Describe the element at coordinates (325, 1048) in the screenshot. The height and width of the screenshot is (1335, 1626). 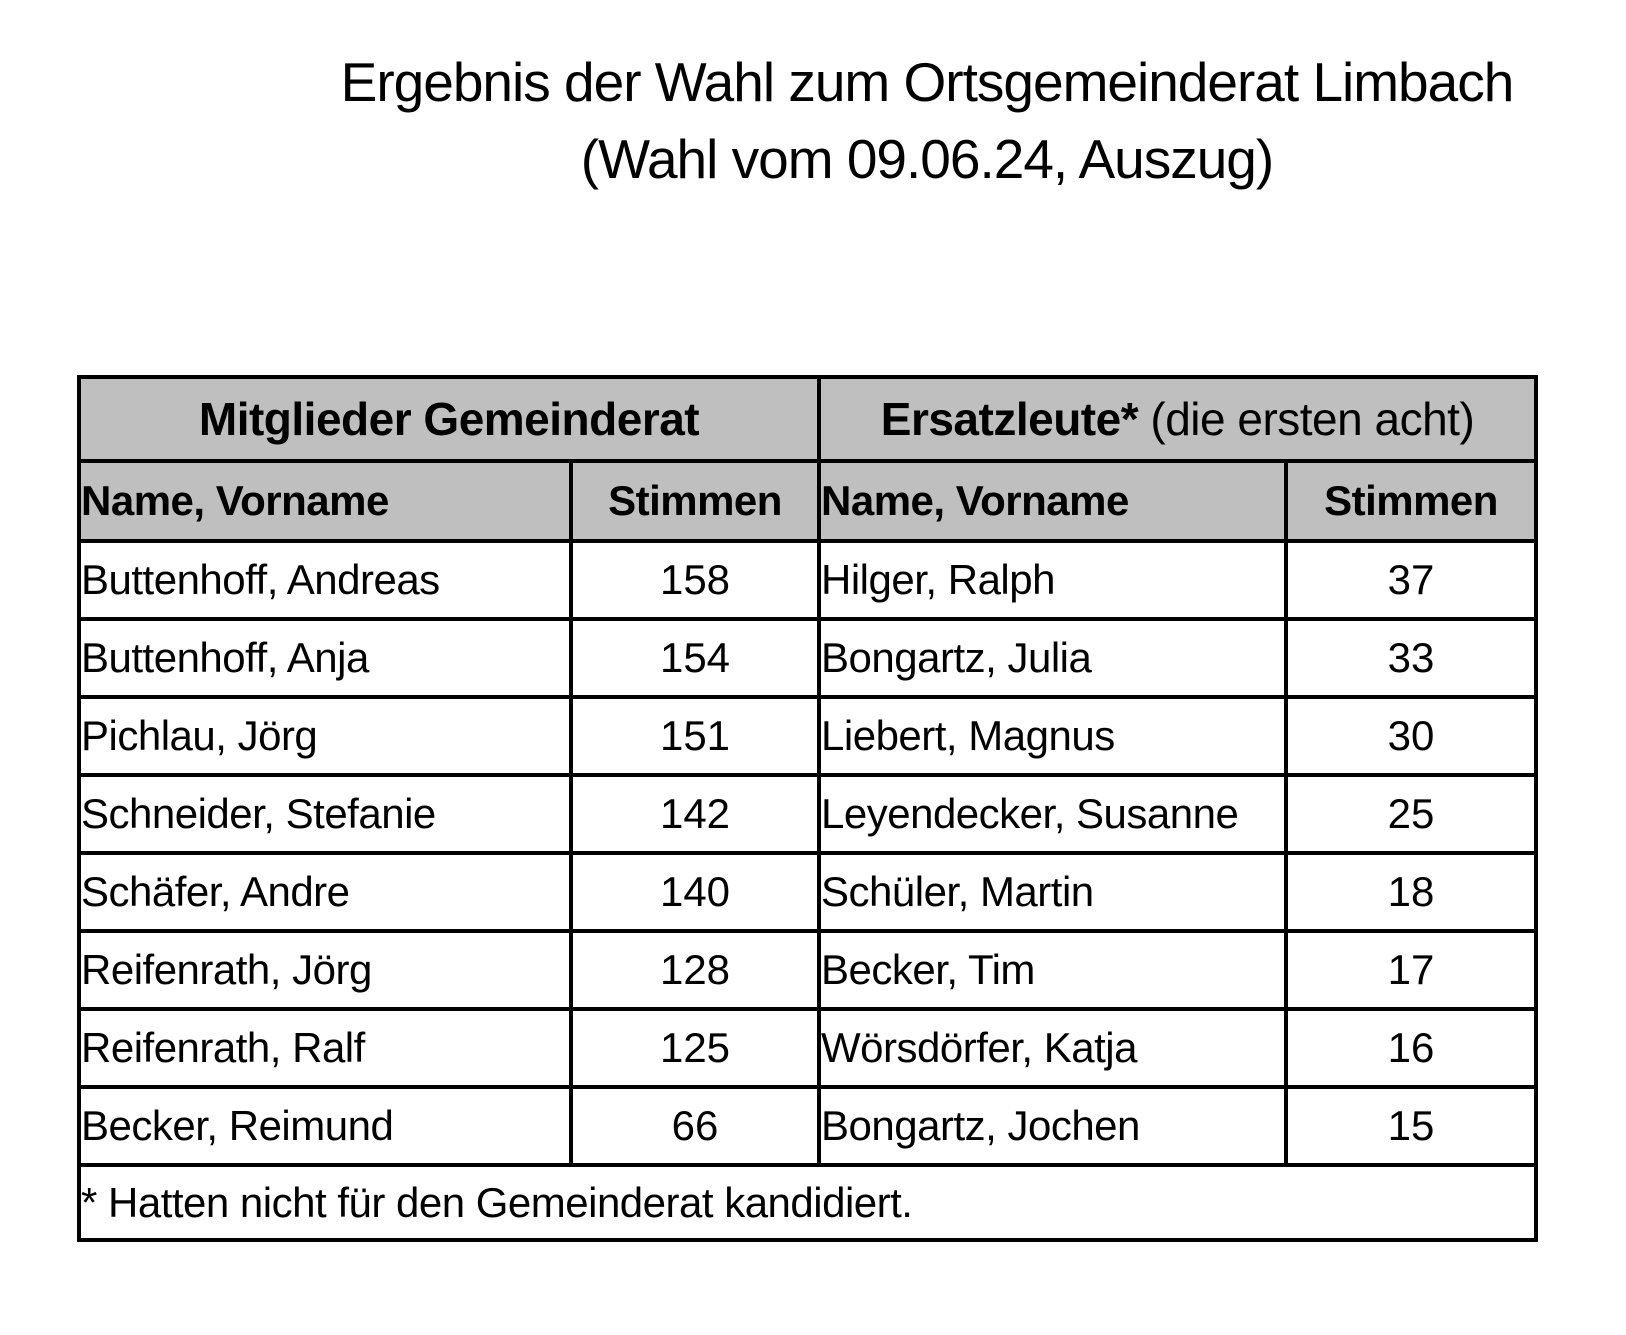
I see `member-name: Reifenrath, Ralf` at that location.